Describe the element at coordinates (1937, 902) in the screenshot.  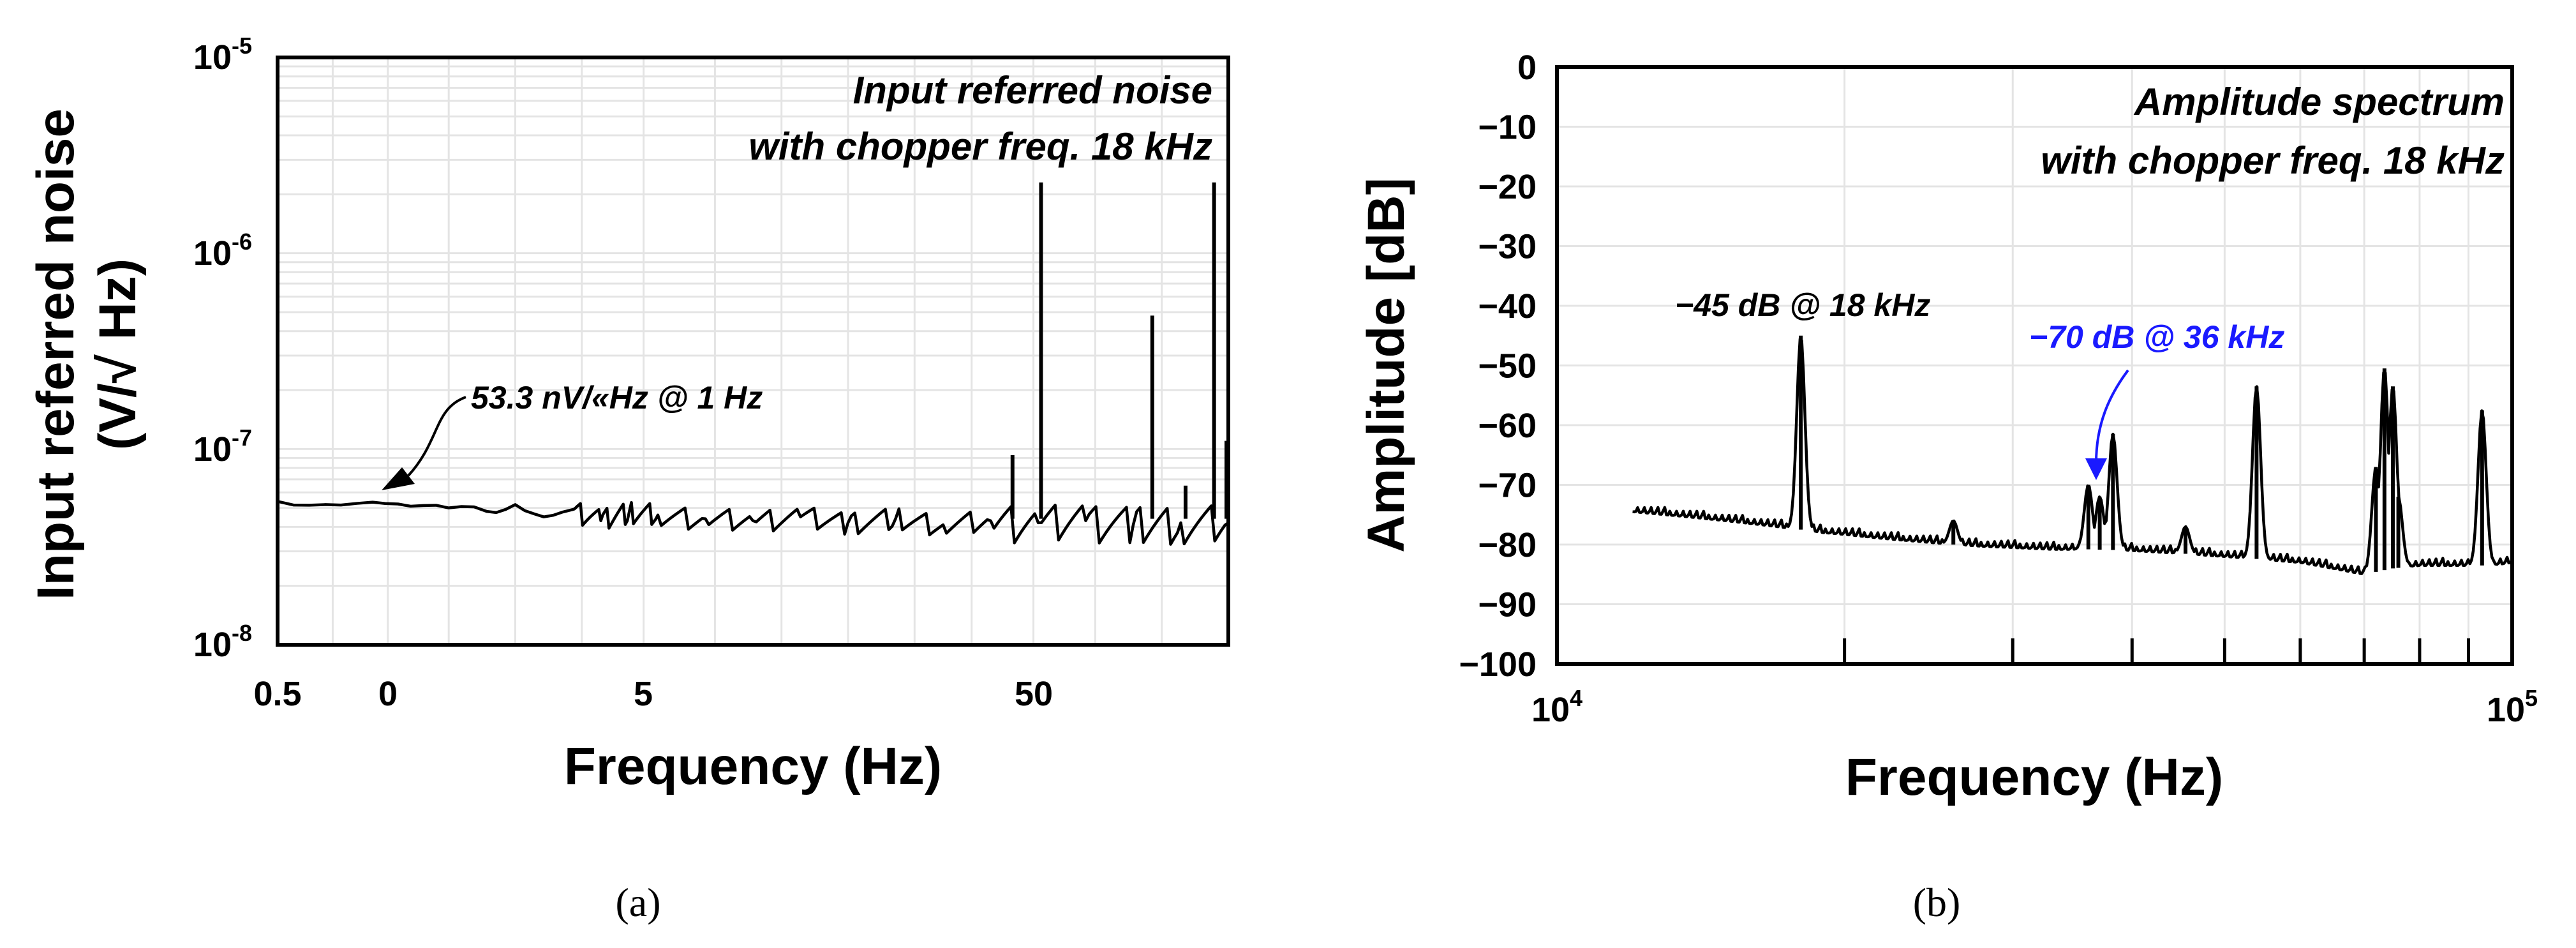
I see `caption-b: (b)` at that location.